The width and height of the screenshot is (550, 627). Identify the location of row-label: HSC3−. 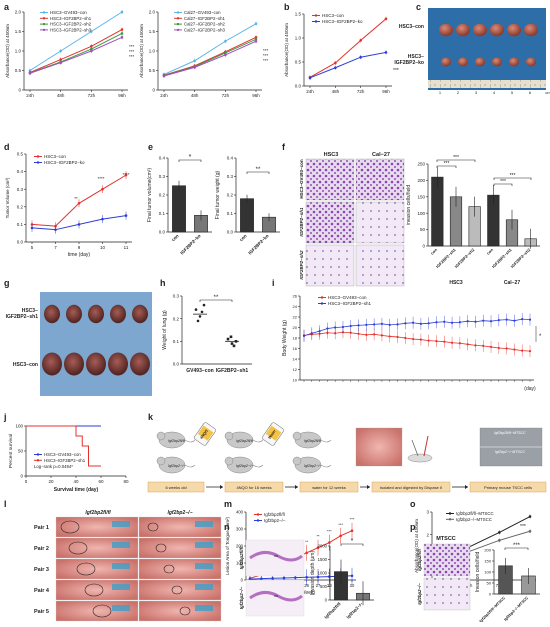
(30, 311).